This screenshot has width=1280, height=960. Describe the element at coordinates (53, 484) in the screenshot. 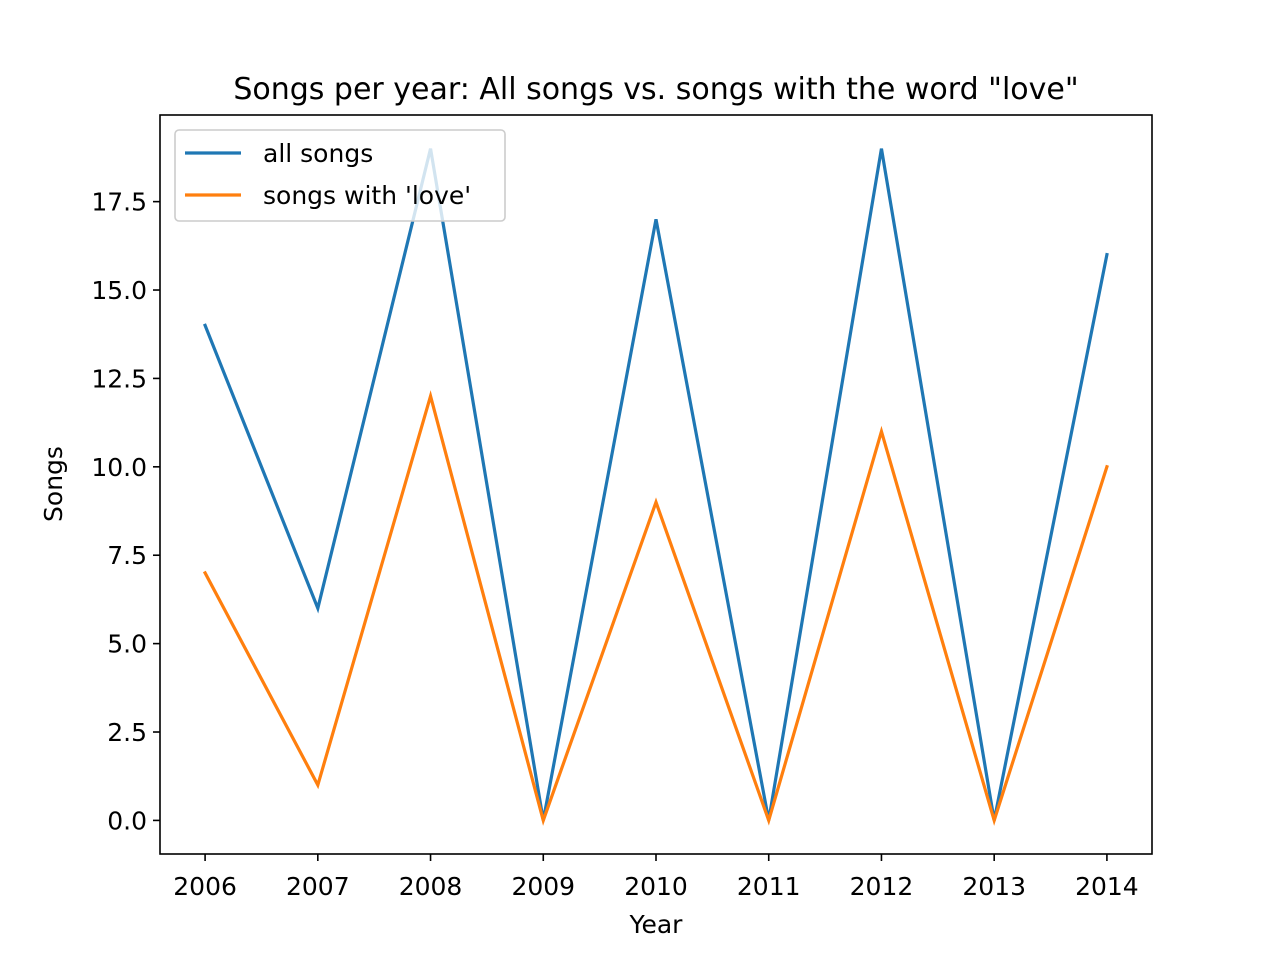

I see `y-axis-label: Songs` at that location.